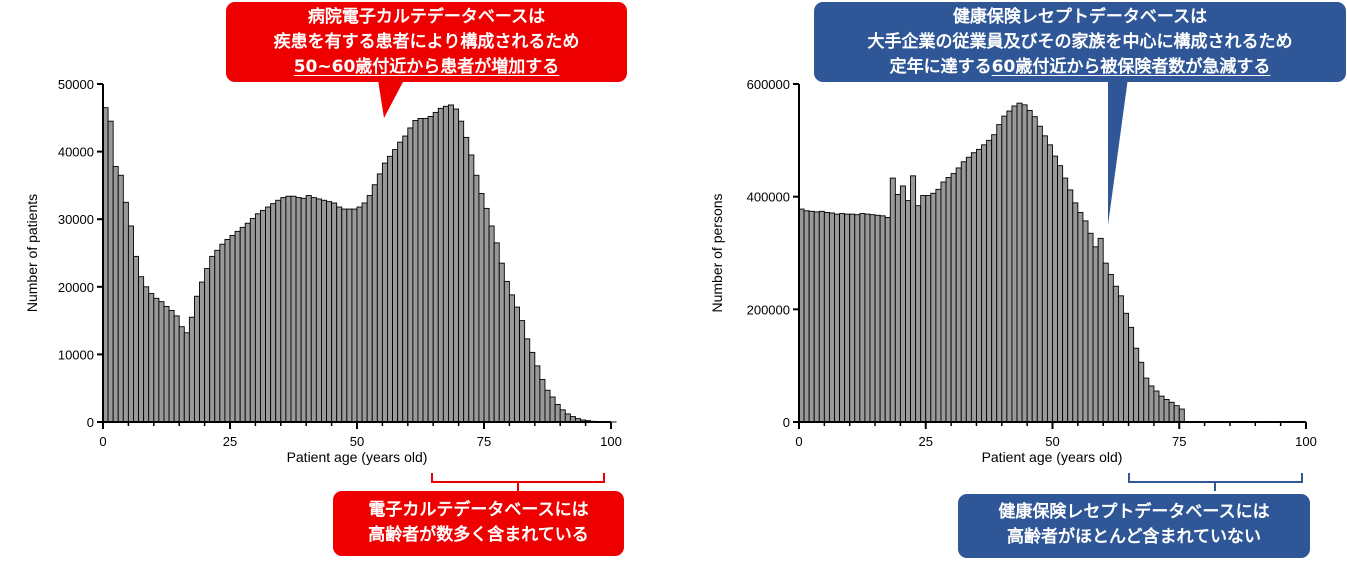 The height and width of the screenshot is (562, 1347). What do you see at coordinates (357, 457) in the screenshot?
I see `ehr-x-axis-label: Patient age (years old)` at bounding box center [357, 457].